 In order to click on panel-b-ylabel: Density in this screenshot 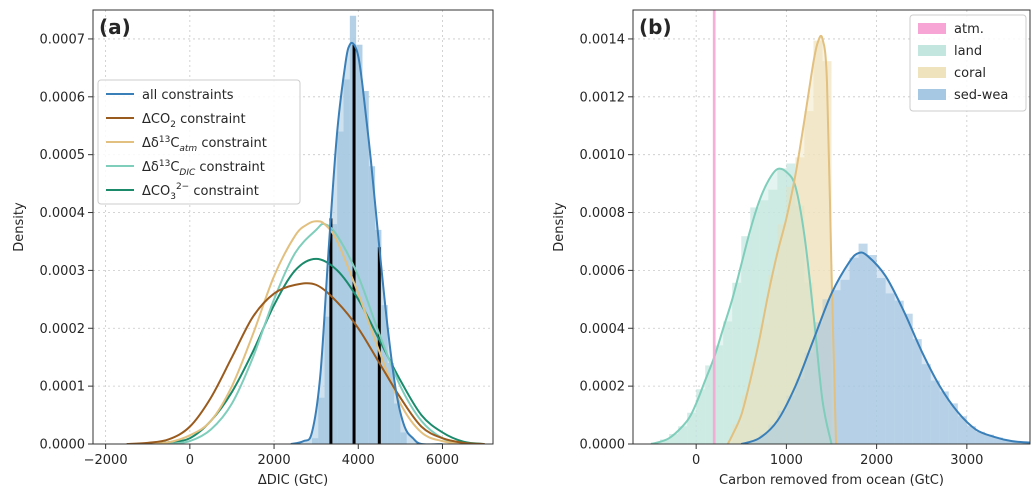, I will do `click(559, 227)`.